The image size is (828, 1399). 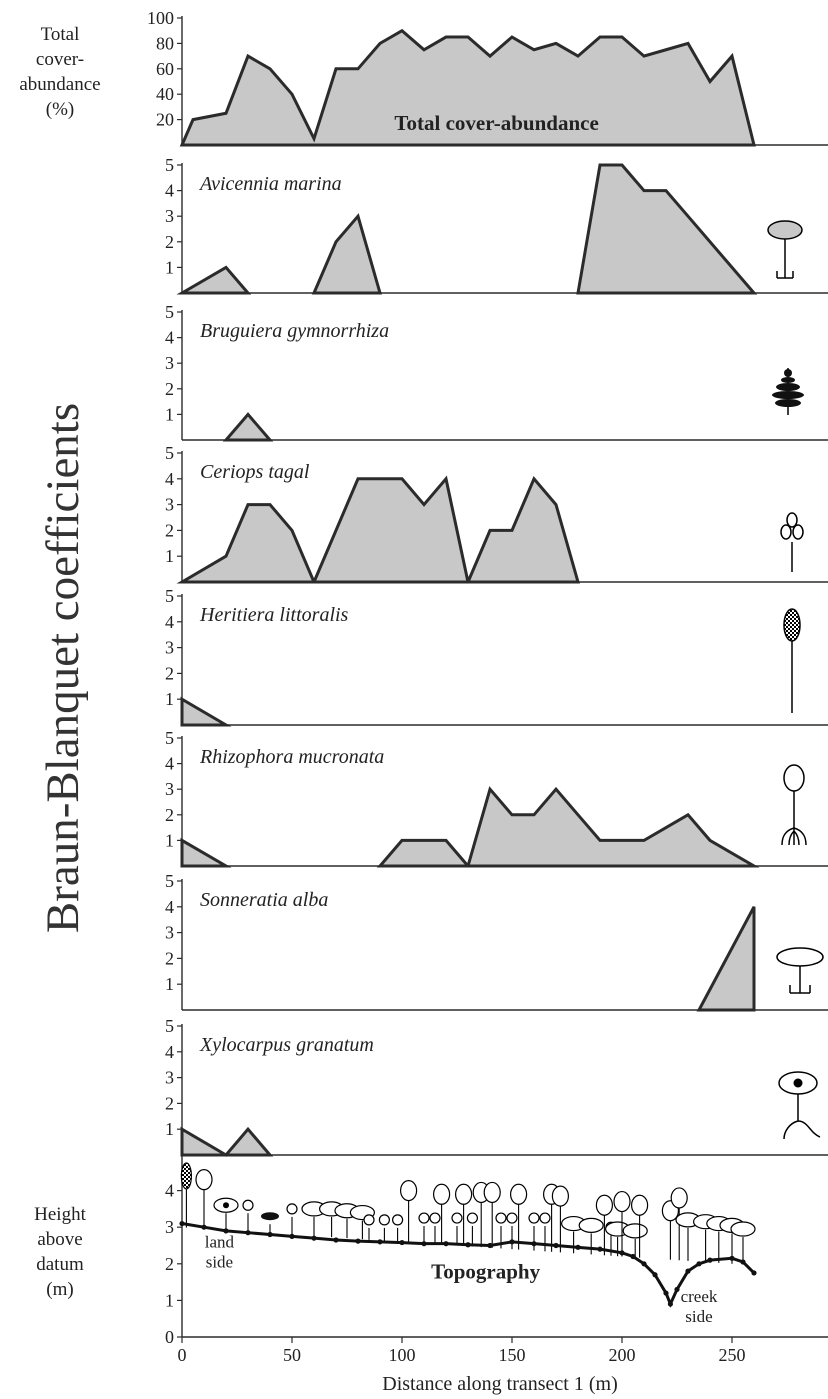 I want to click on topography-title: Topography, so click(x=485, y=1271).